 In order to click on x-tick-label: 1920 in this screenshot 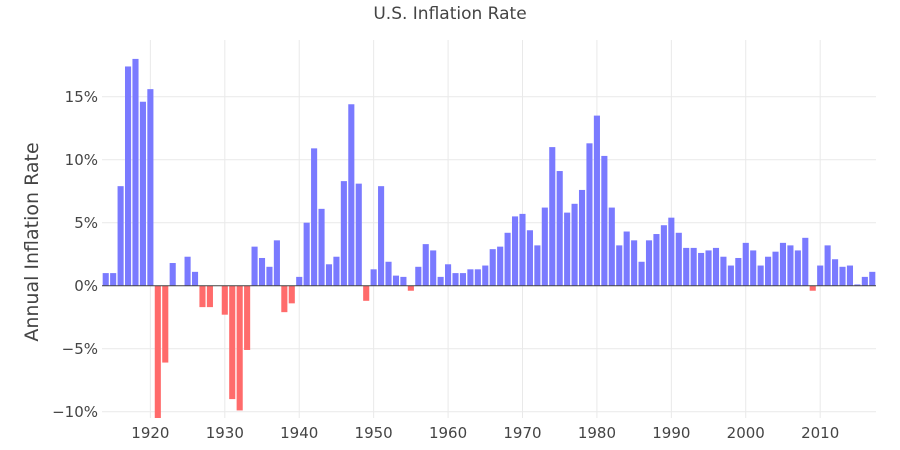, I will do `click(150, 433)`.